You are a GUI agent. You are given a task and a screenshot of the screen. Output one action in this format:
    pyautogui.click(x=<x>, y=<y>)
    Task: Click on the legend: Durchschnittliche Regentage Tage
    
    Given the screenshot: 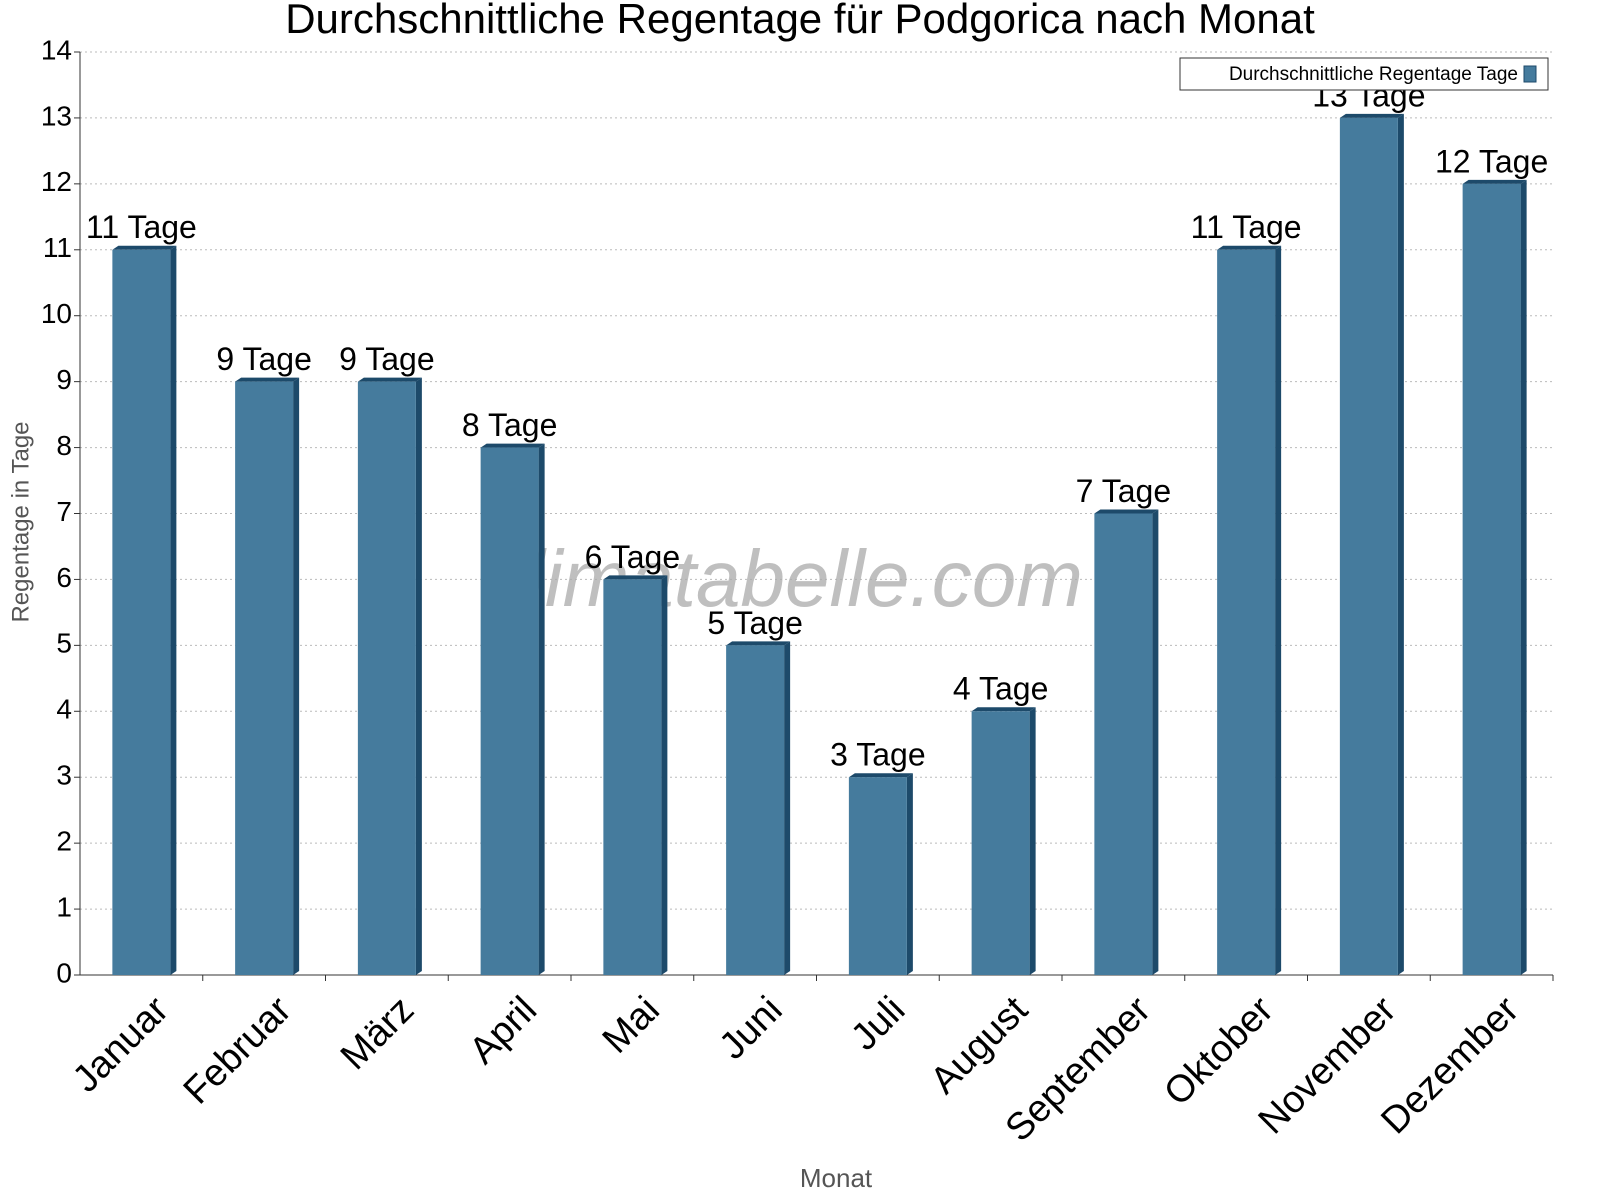 What is the action you would take?
    pyautogui.click(x=1364, y=74)
    